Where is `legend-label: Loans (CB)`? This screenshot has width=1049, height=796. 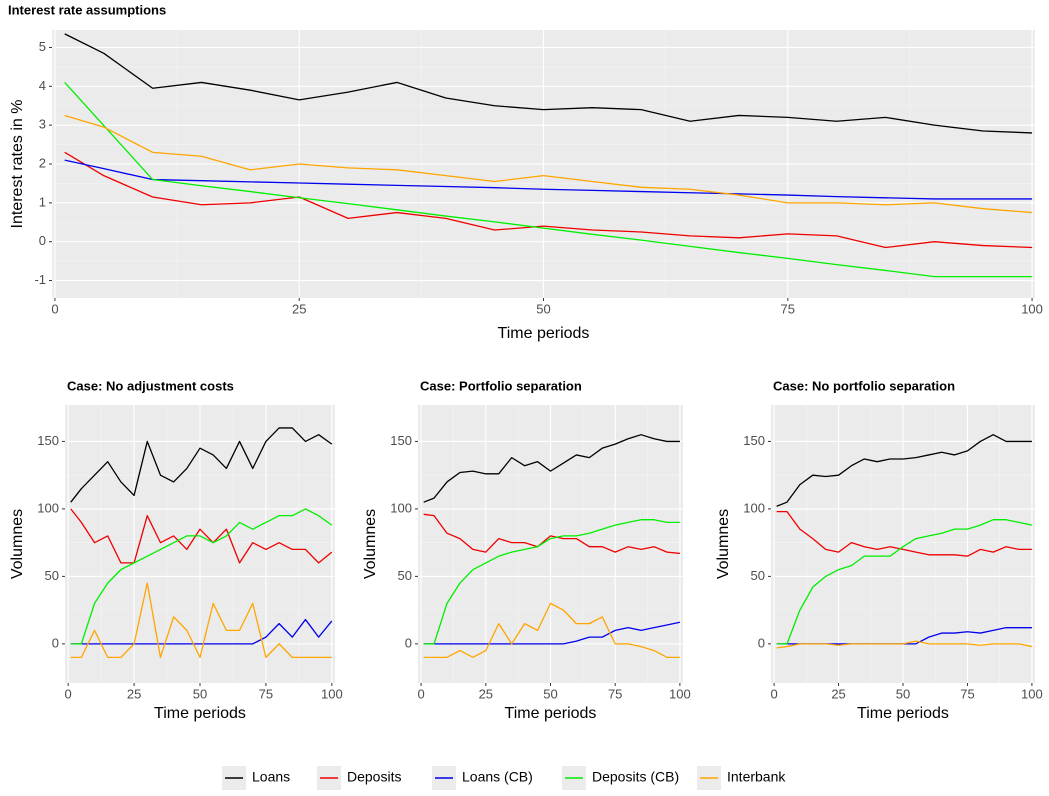
legend-label: Loans (CB) is located at coordinates (497, 777).